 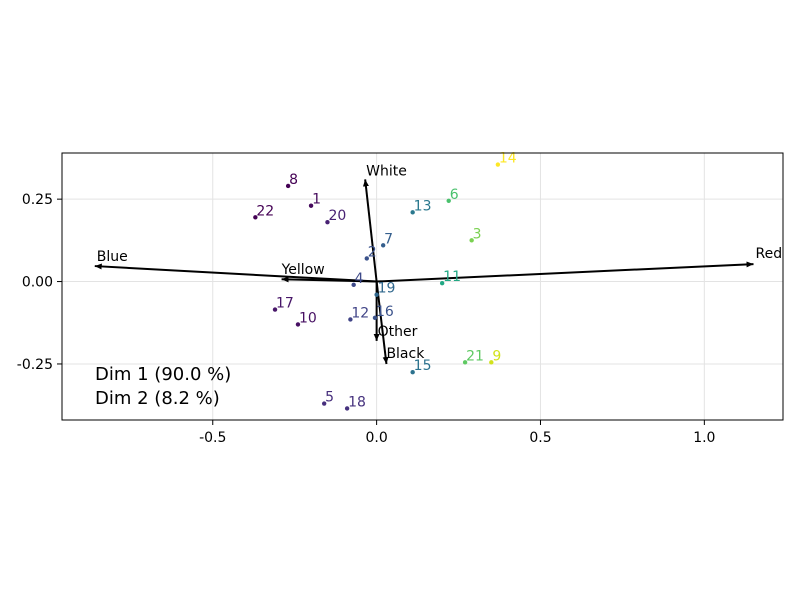 What do you see at coordinates (477, 234) in the screenshot?
I see `point-label-3: 3` at bounding box center [477, 234].